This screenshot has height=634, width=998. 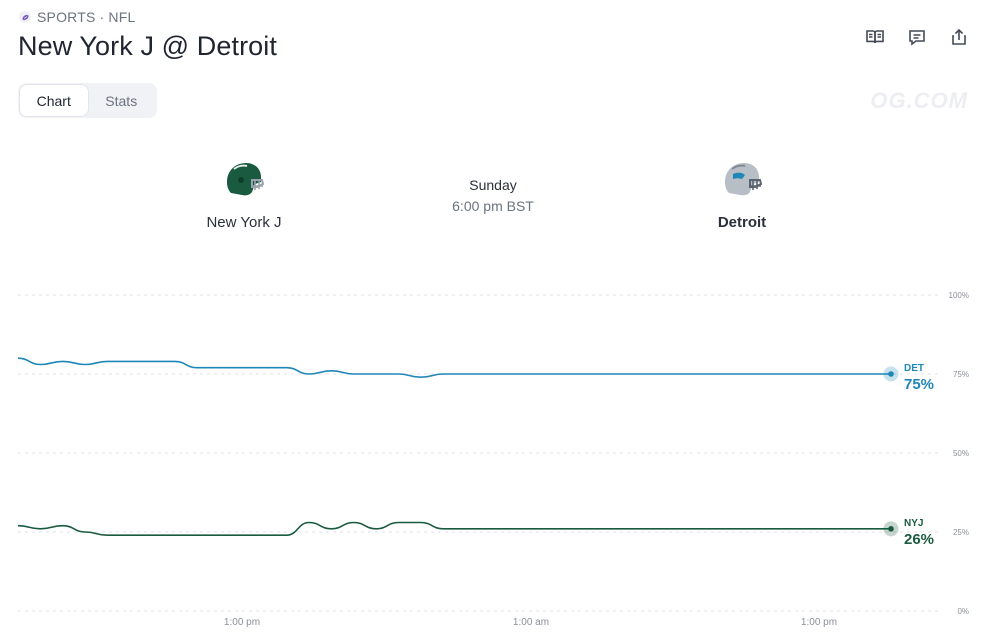 What do you see at coordinates (919, 100) in the screenshot?
I see `watermark-logo: OG.COM` at bounding box center [919, 100].